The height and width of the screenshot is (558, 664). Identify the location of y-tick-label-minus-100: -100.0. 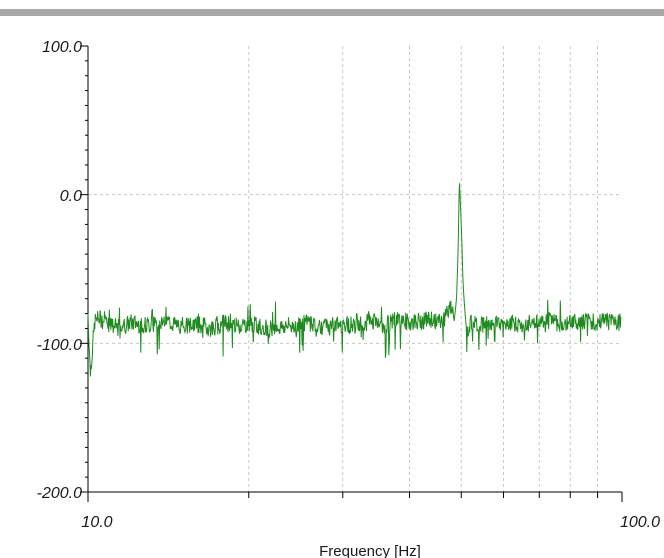
(59, 345).